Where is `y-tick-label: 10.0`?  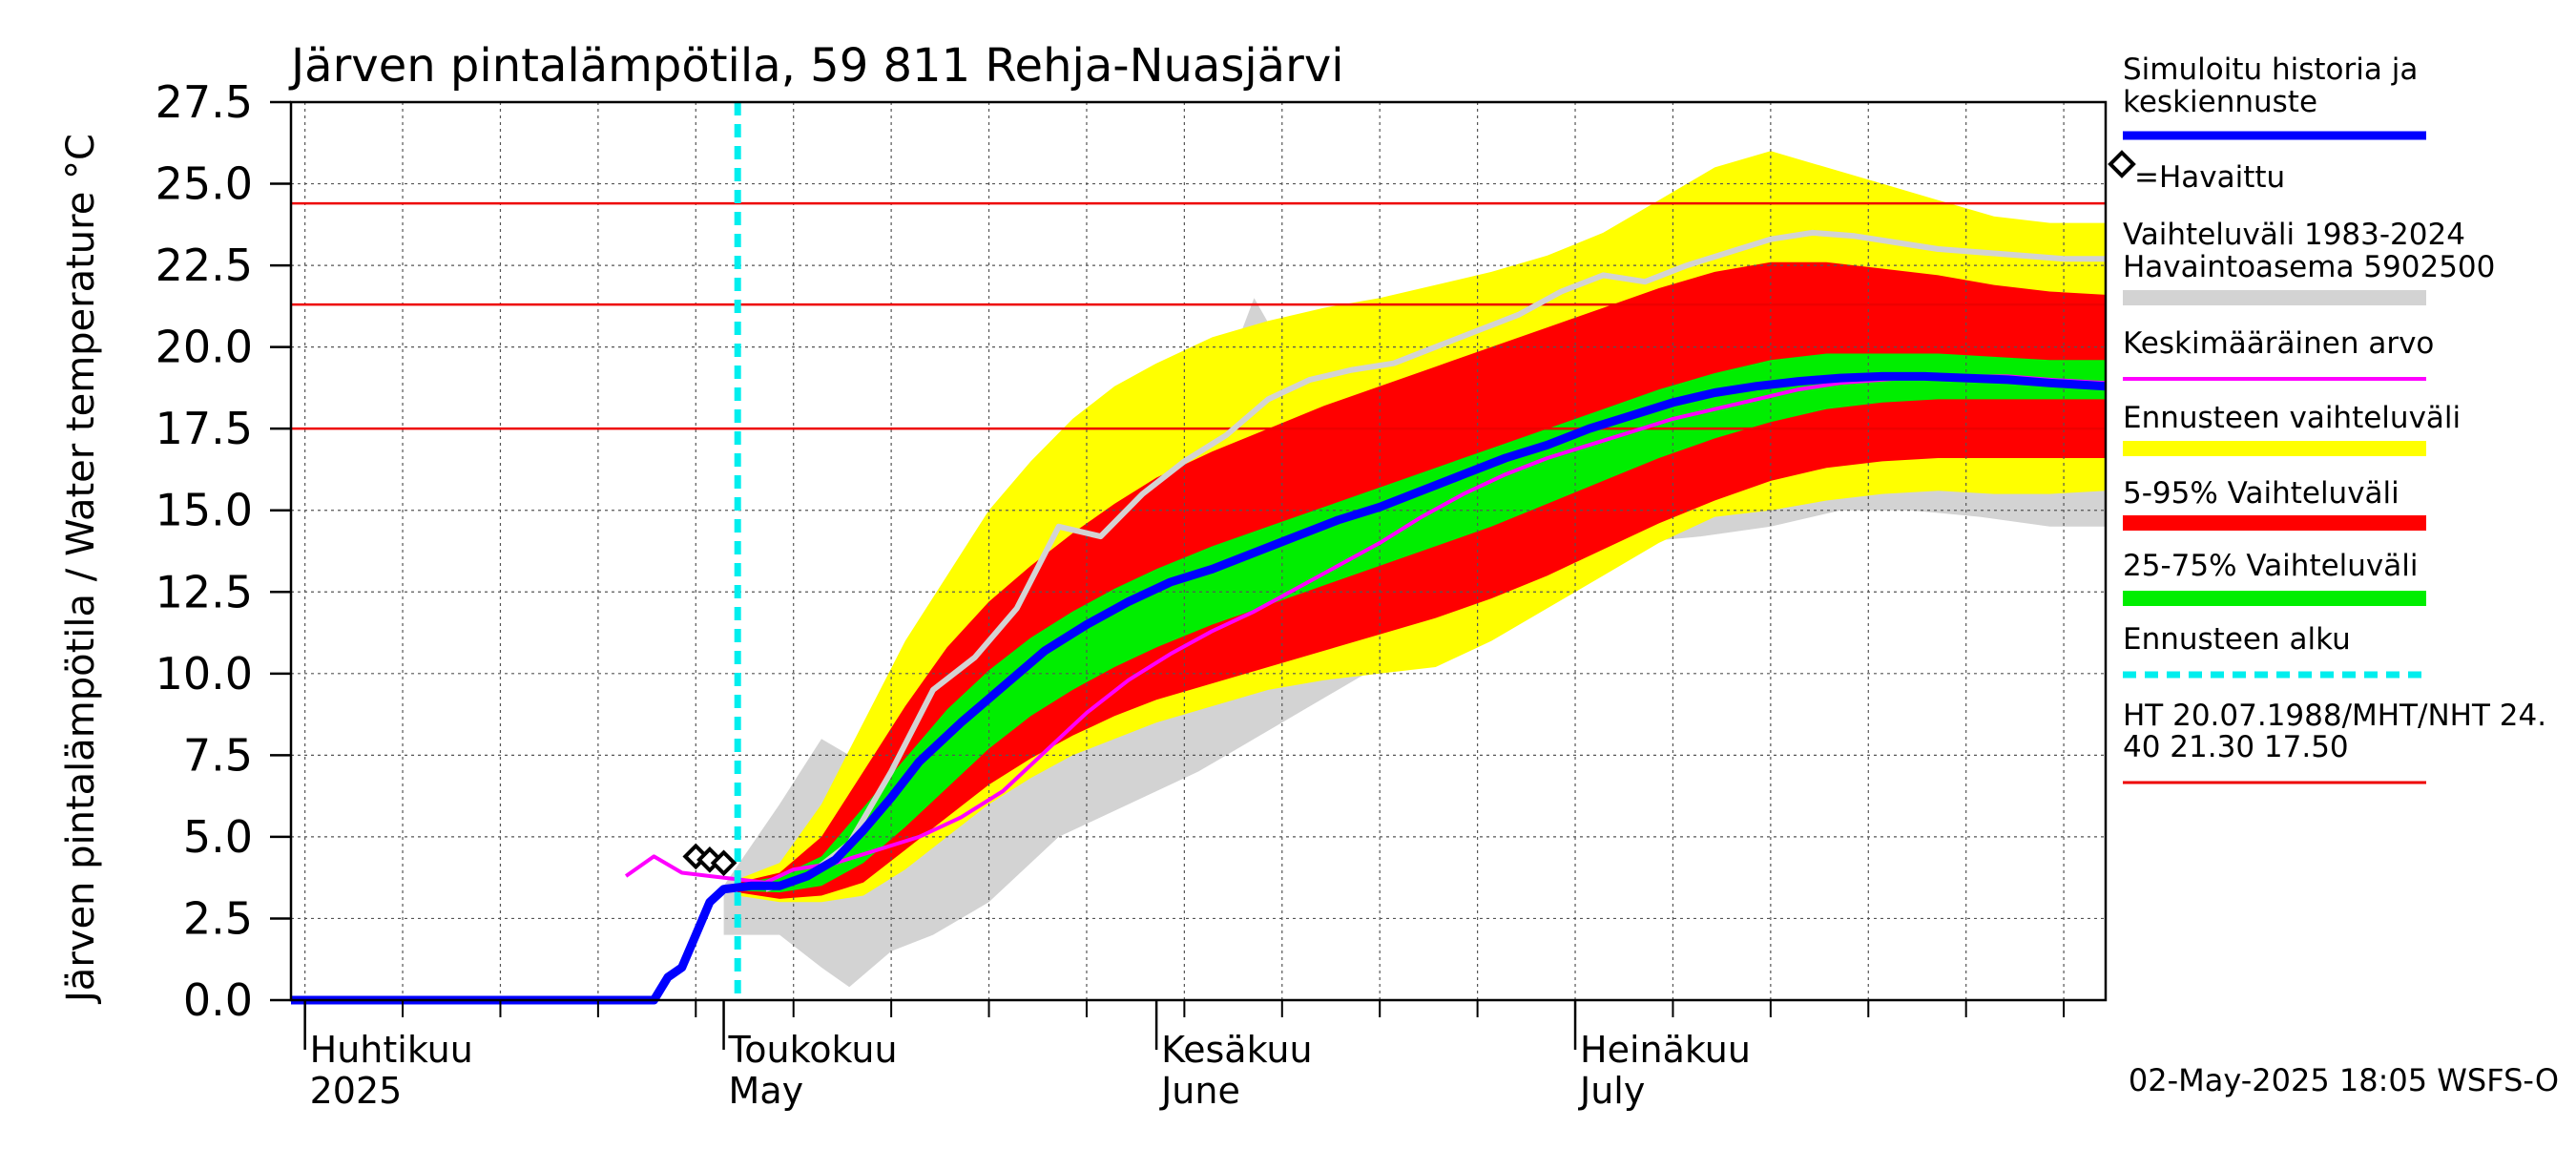
y-tick-label: 10.0 is located at coordinates (204, 674).